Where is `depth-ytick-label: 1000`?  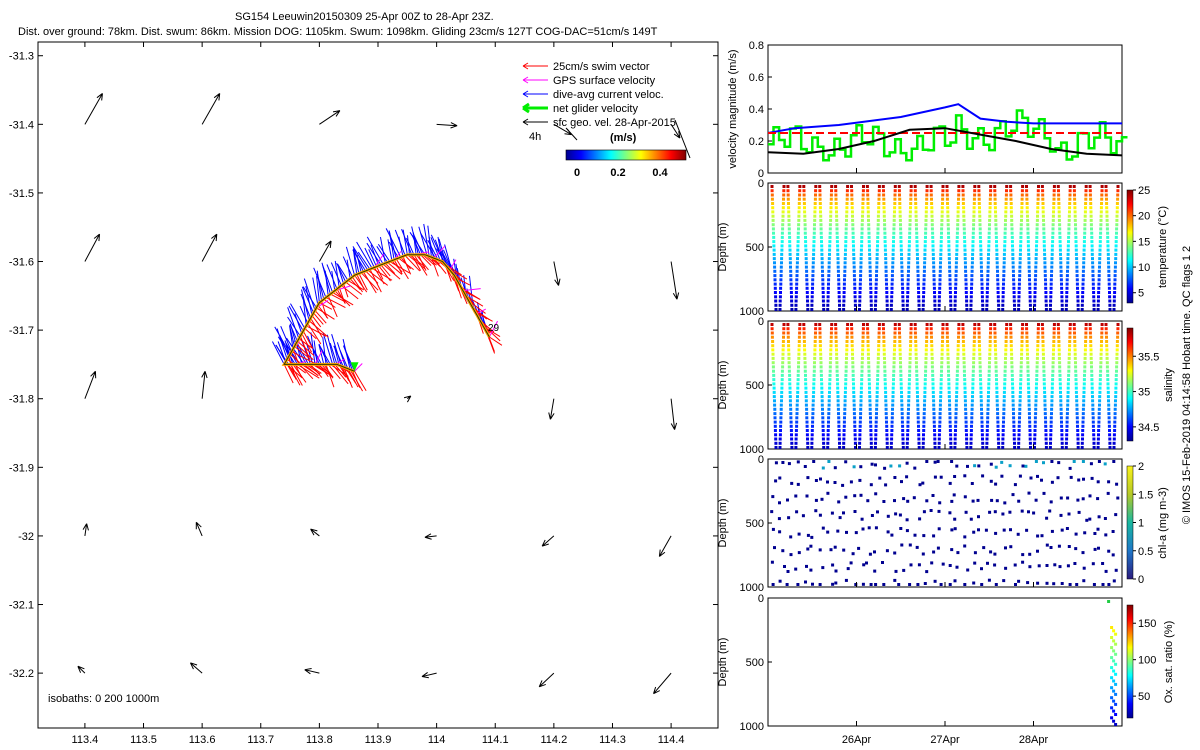 depth-ytick-label: 1000 is located at coordinates (752, 450).